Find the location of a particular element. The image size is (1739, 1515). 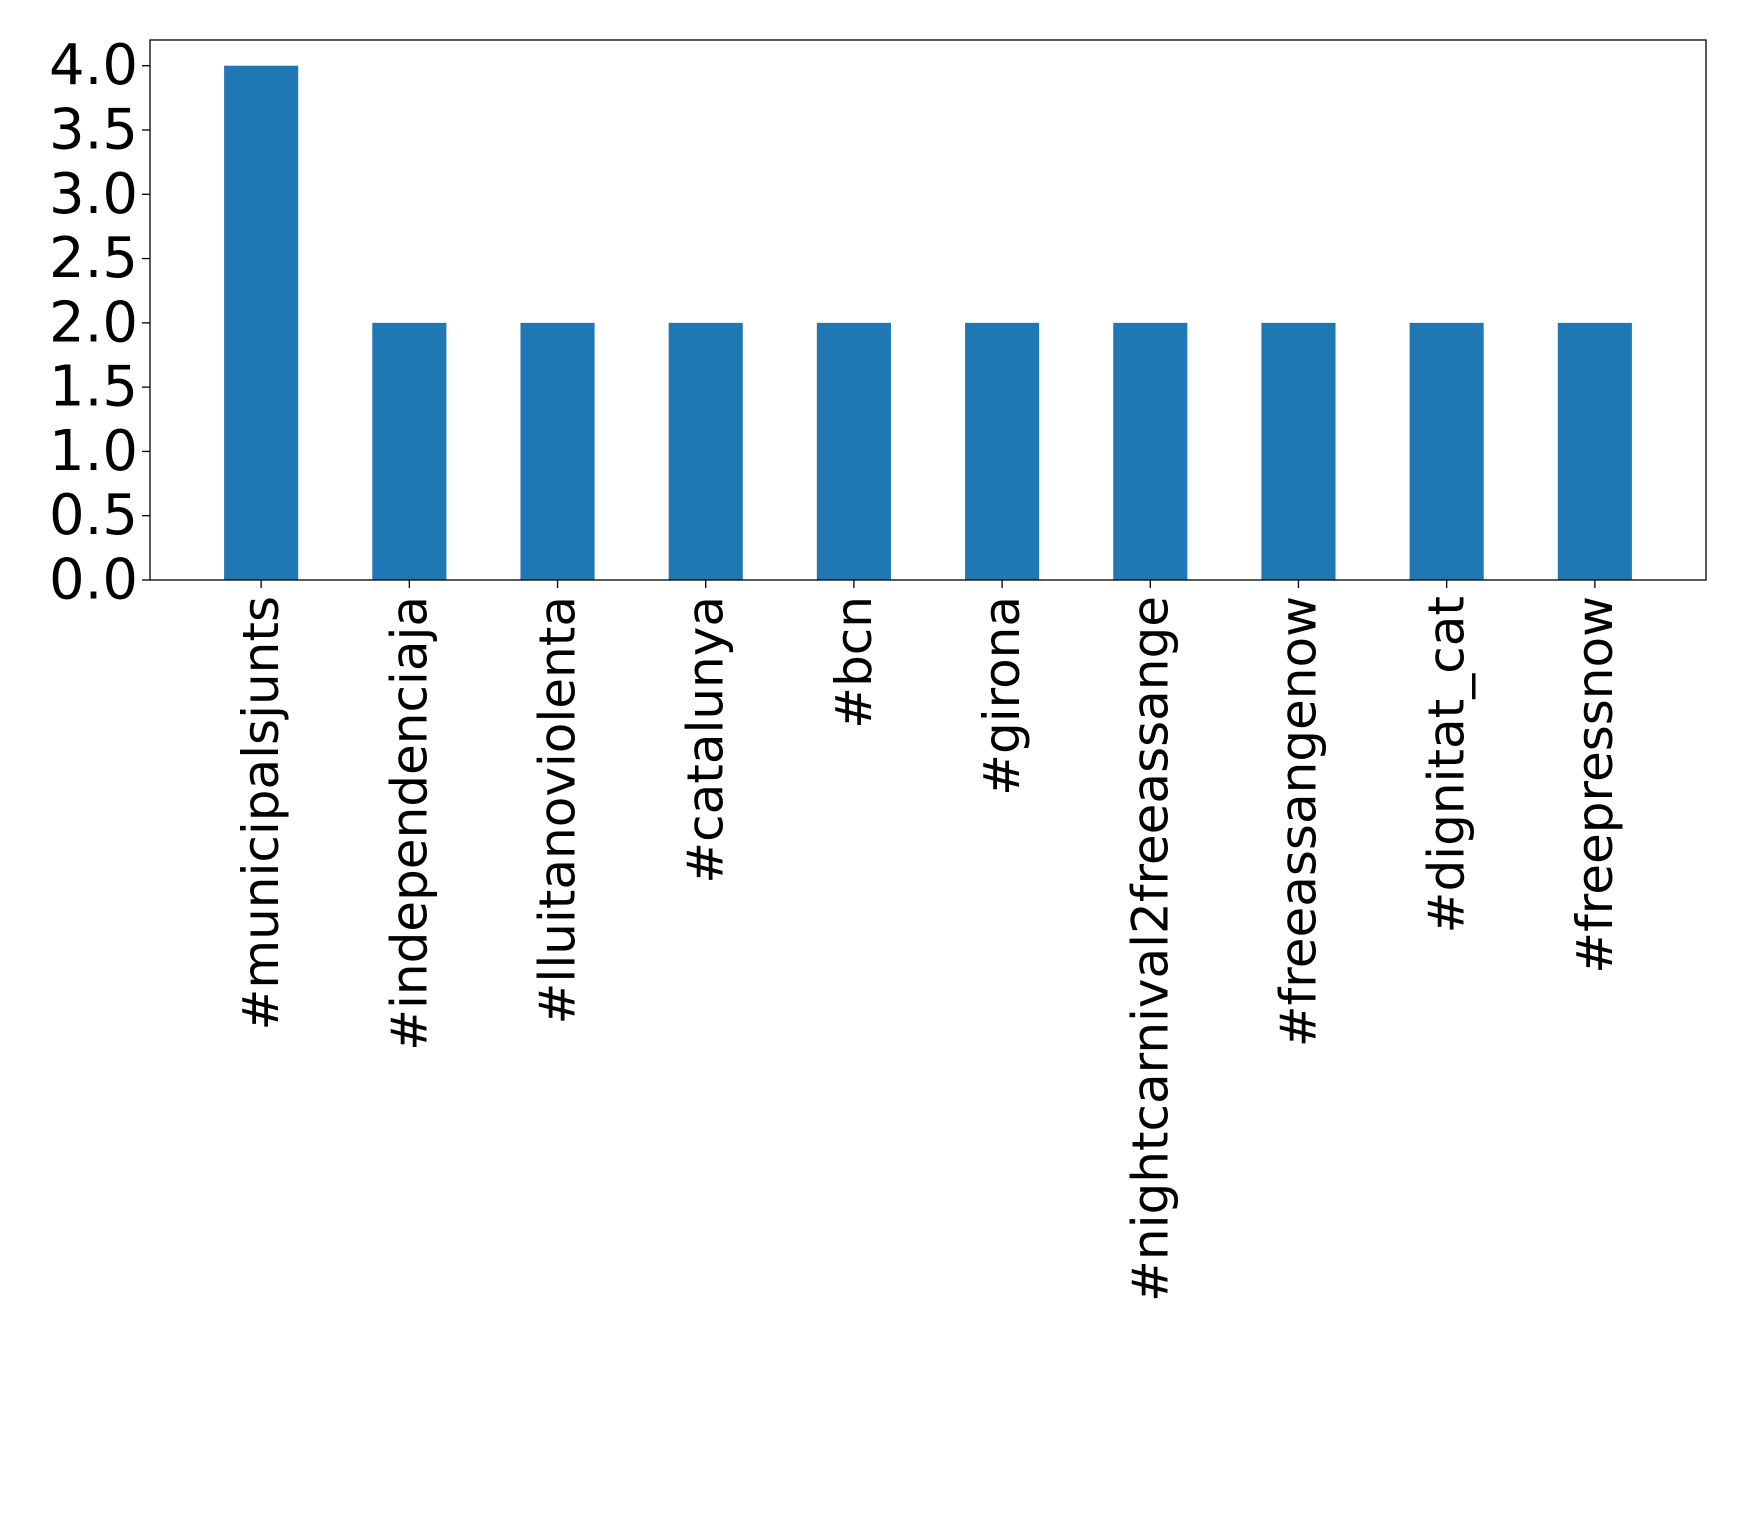

y-tick-label: 3.0 is located at coordinates (93, 194).